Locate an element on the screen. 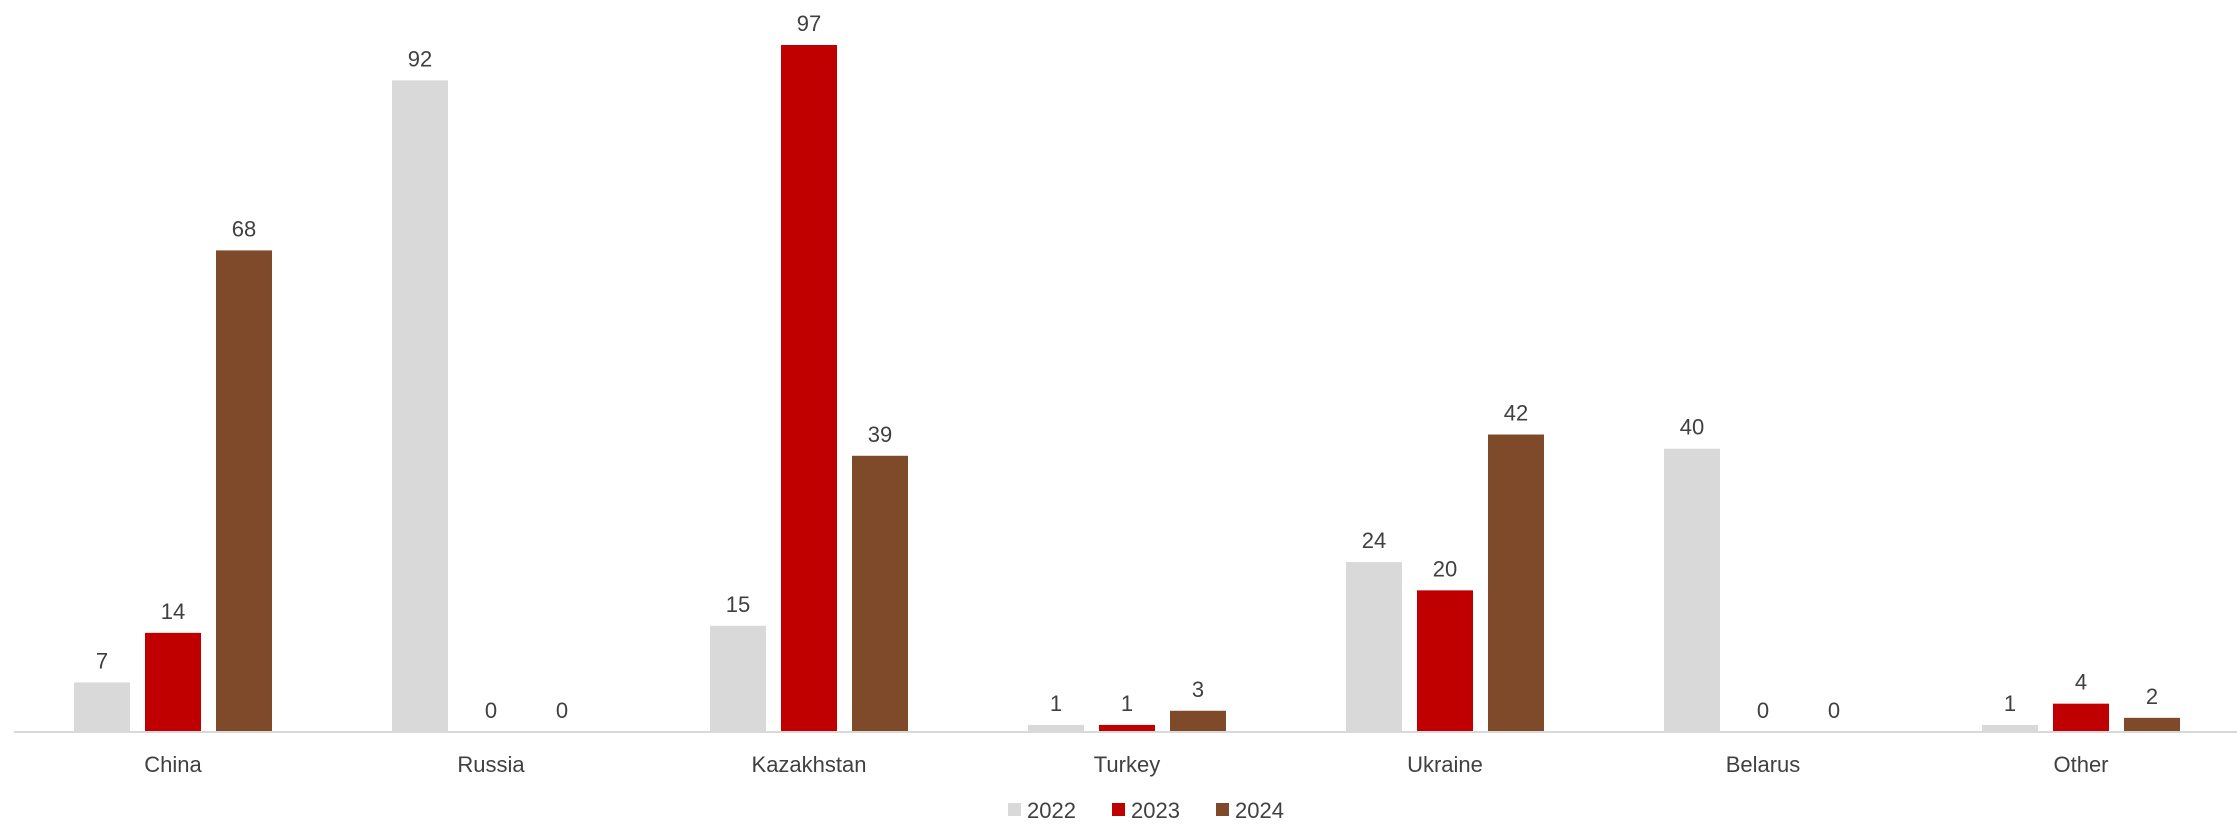  legend-label-2022: 2022 is located at coordinates (1051, 810).